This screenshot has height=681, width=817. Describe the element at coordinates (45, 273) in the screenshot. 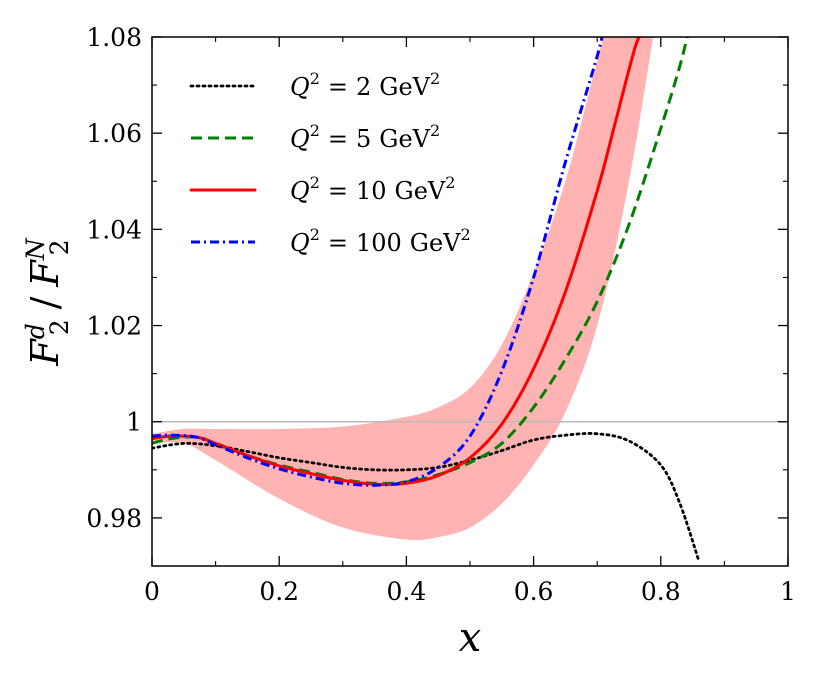

I see `y-label-denominator: F` at that location.